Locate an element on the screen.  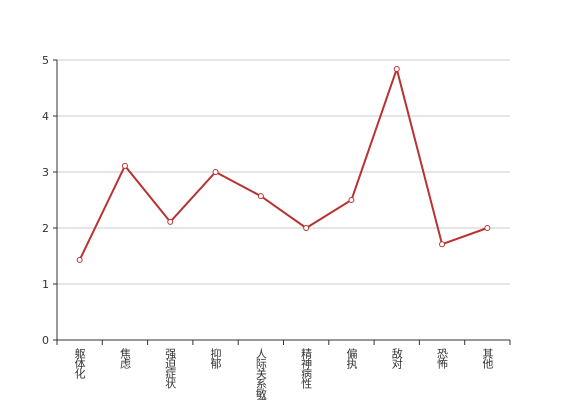
x-tick-label: 焦虑 is located at coordinates (124, 358).